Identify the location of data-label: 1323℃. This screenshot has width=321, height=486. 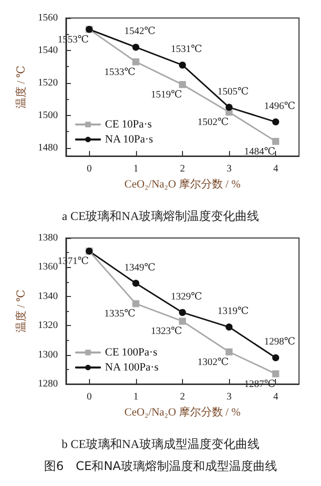
(166, 332).